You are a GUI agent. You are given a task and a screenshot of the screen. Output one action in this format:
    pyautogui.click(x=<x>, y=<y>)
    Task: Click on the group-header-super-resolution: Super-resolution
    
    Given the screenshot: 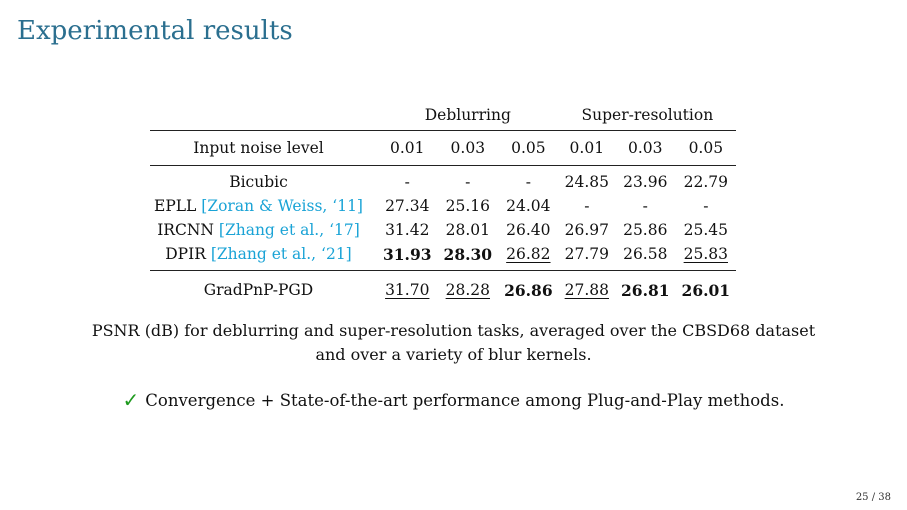 What is the action you would take?
    pyautogui.click(x=647, y=115)
    